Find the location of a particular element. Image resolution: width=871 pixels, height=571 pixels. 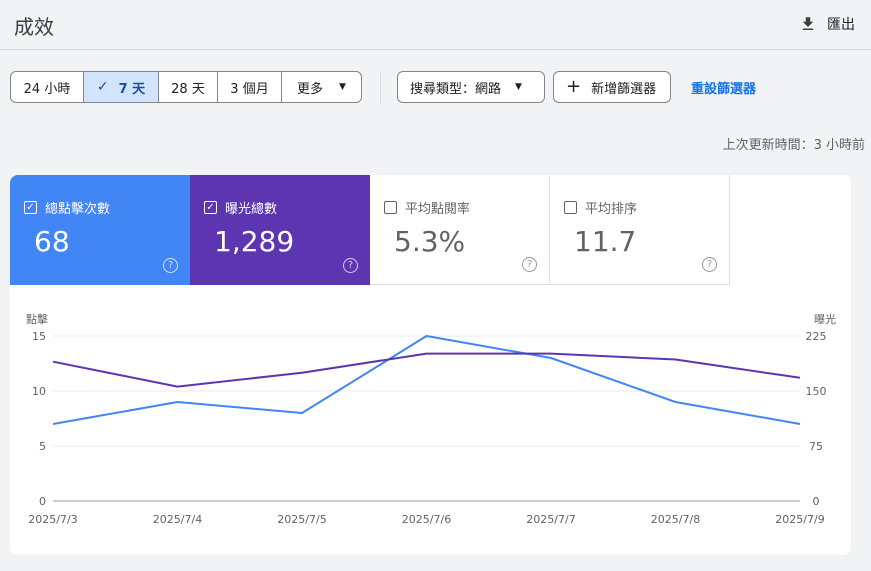

metric-label: 平均排序 is located at coordinates (611, 209).